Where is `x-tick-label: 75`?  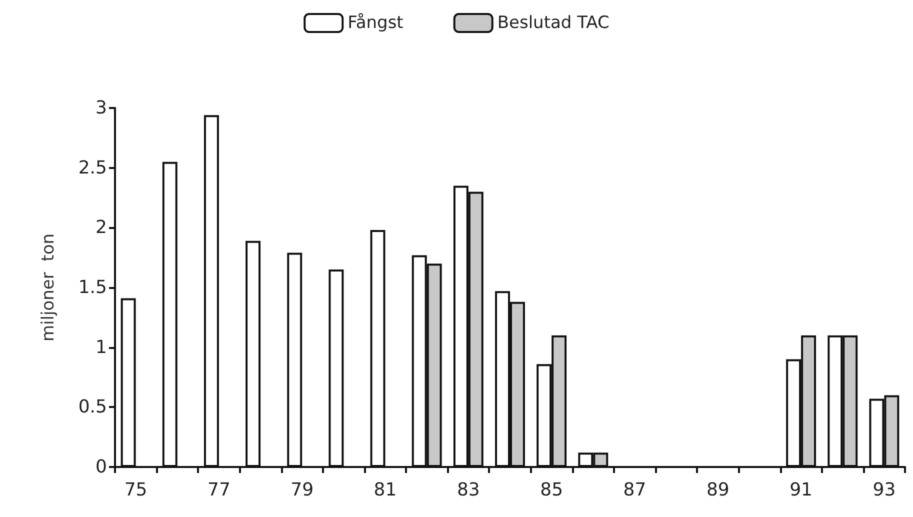 x-tick-label: 75 is located at coordinates (136, 490).